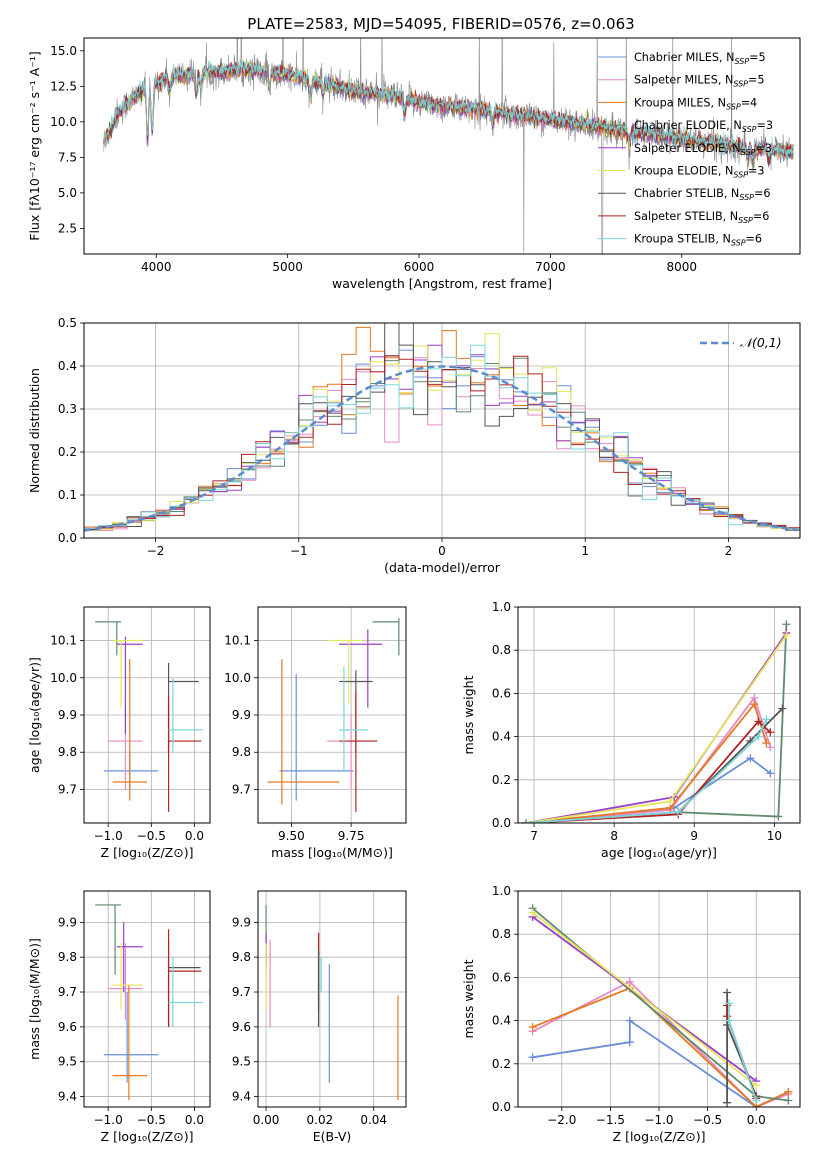 The width and height of the screenshot is (819, 1170). Describe the element at coordinates (534, 836) in the screenshot. I see `x-tick-label: 7` at that location.